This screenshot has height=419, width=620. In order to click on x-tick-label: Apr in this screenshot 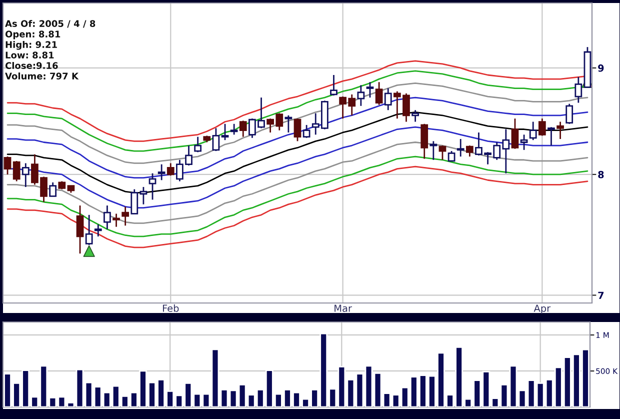, I will do `click(542, 309)`.